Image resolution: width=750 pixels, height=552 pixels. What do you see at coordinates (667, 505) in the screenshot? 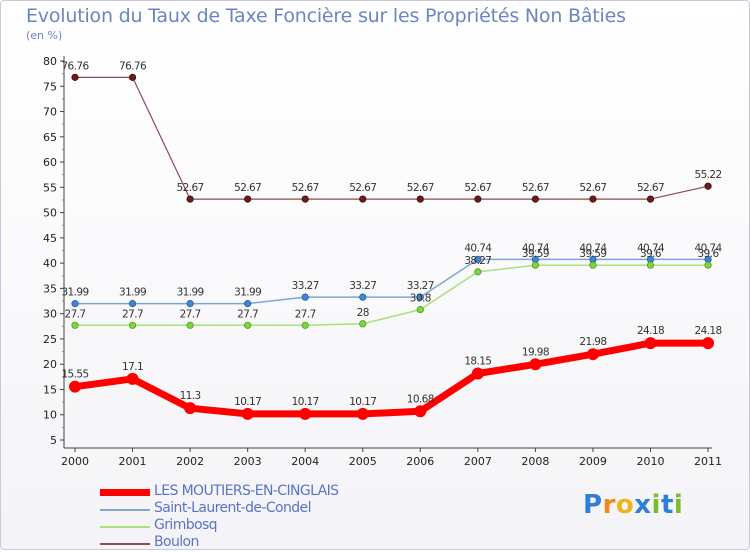
I see `logo-letter: t` at bounding box center [667, 505].